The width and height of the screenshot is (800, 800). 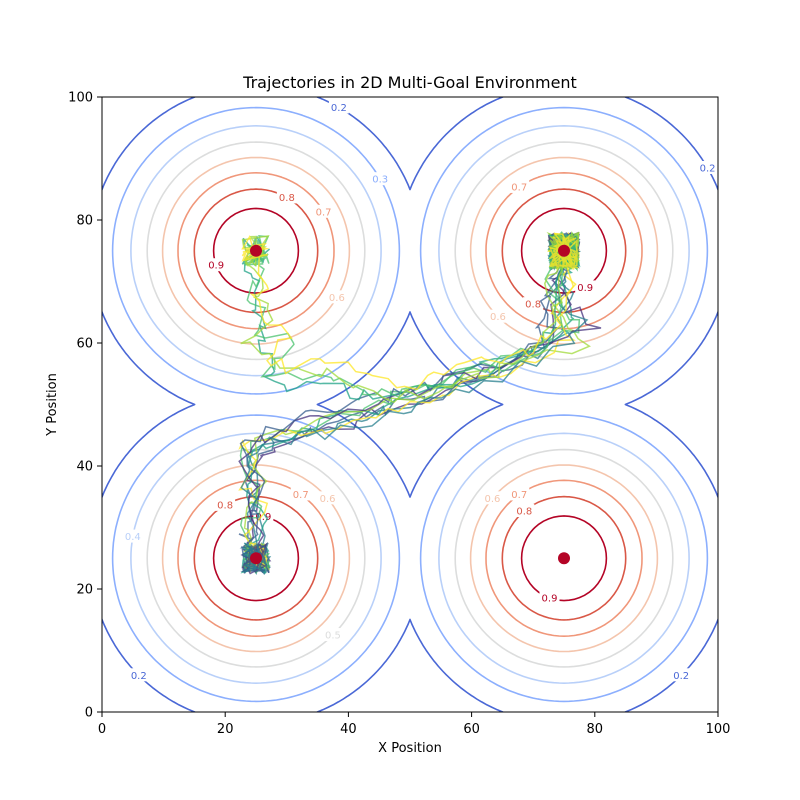 I want to click on contour-label: 0.3, so click(x=380, y=180).